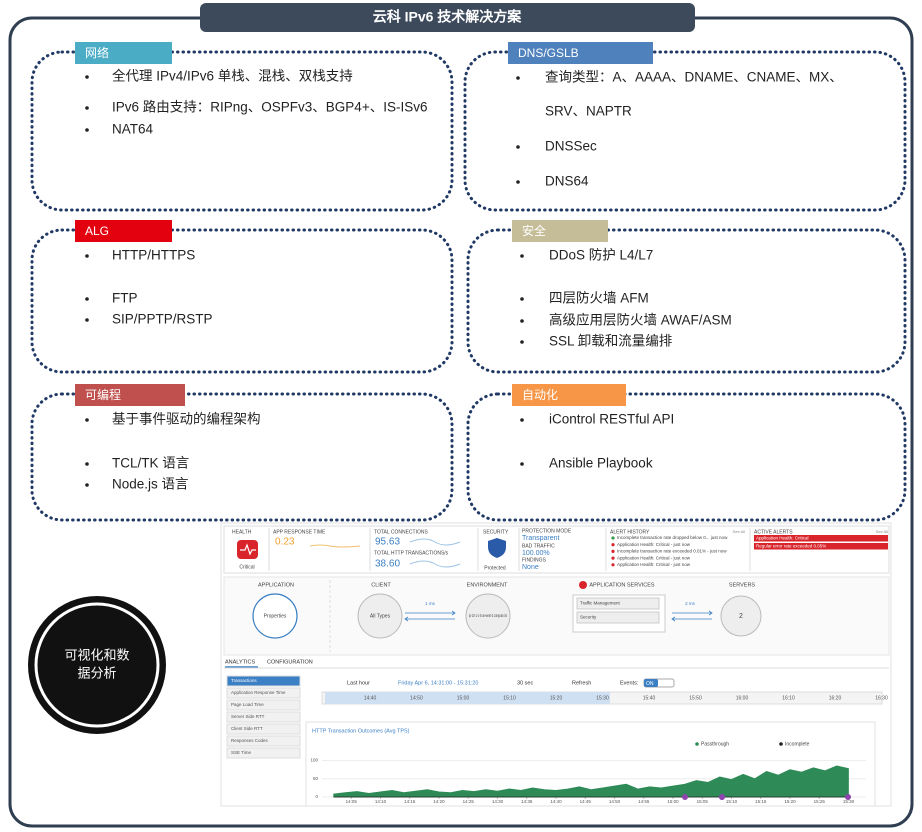 This screenshot has height=832, width=922. I want to click on label: Transparent, so click(541, 538).